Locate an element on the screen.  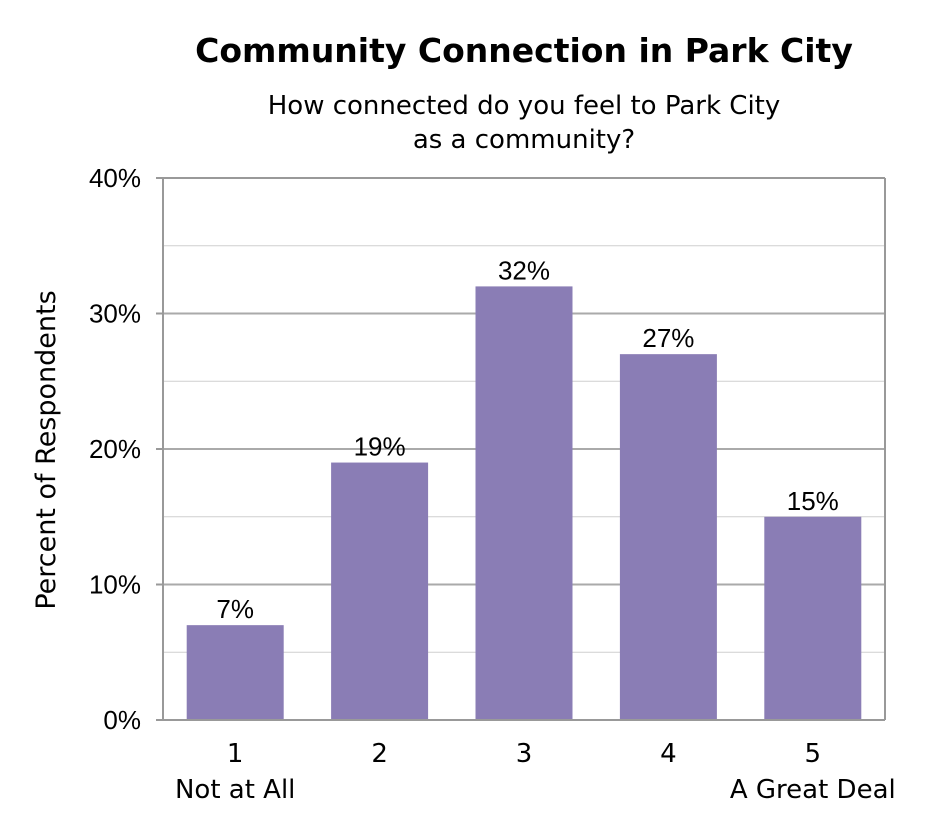
y-tick-label: 0% is located at coordinates (122, 720).